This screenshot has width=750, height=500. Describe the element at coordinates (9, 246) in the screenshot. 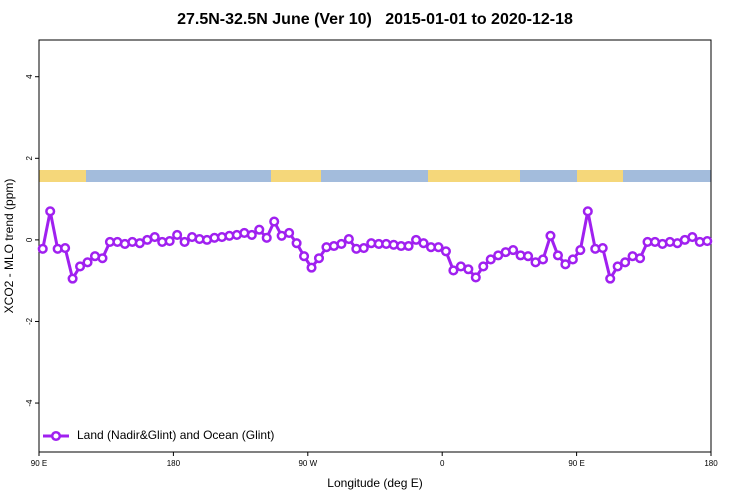

I see `y-axis-label: XCO2 - MLO trend (ppm)` at that location.